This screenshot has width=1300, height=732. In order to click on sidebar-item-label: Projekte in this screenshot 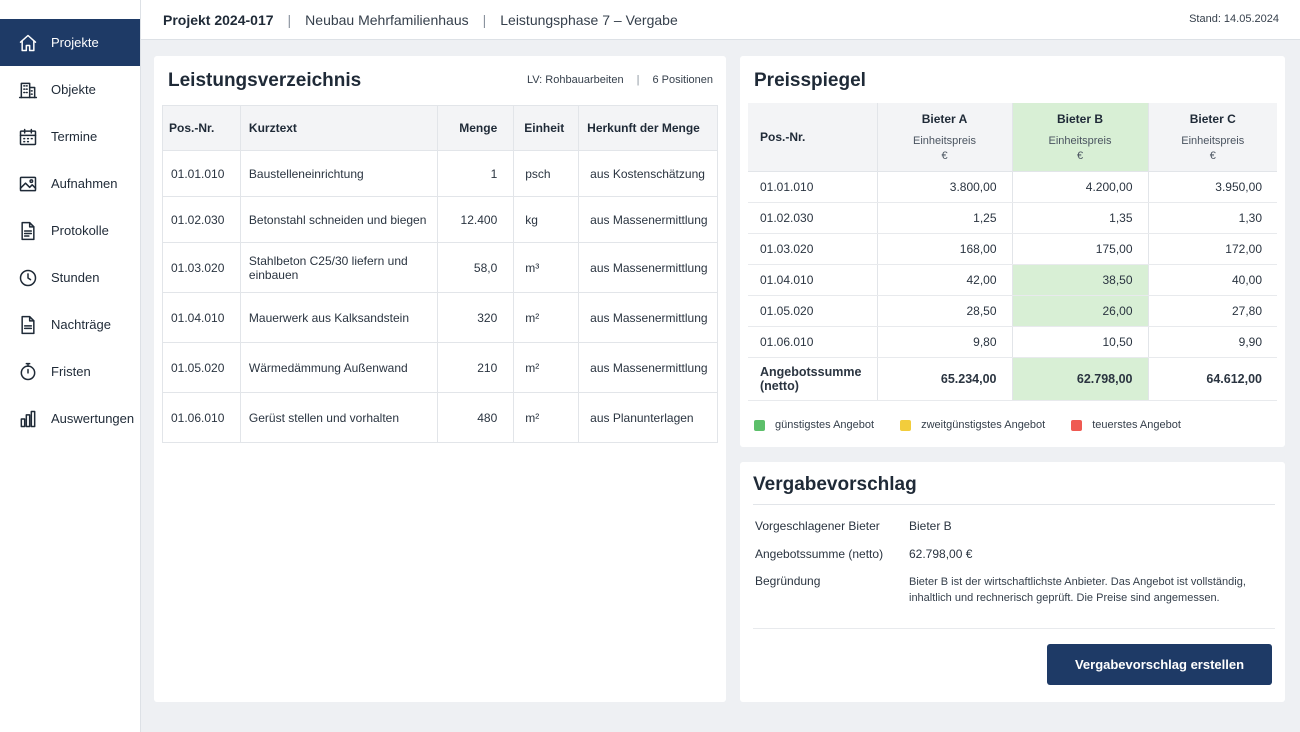, I will do `click(75, 42)`.